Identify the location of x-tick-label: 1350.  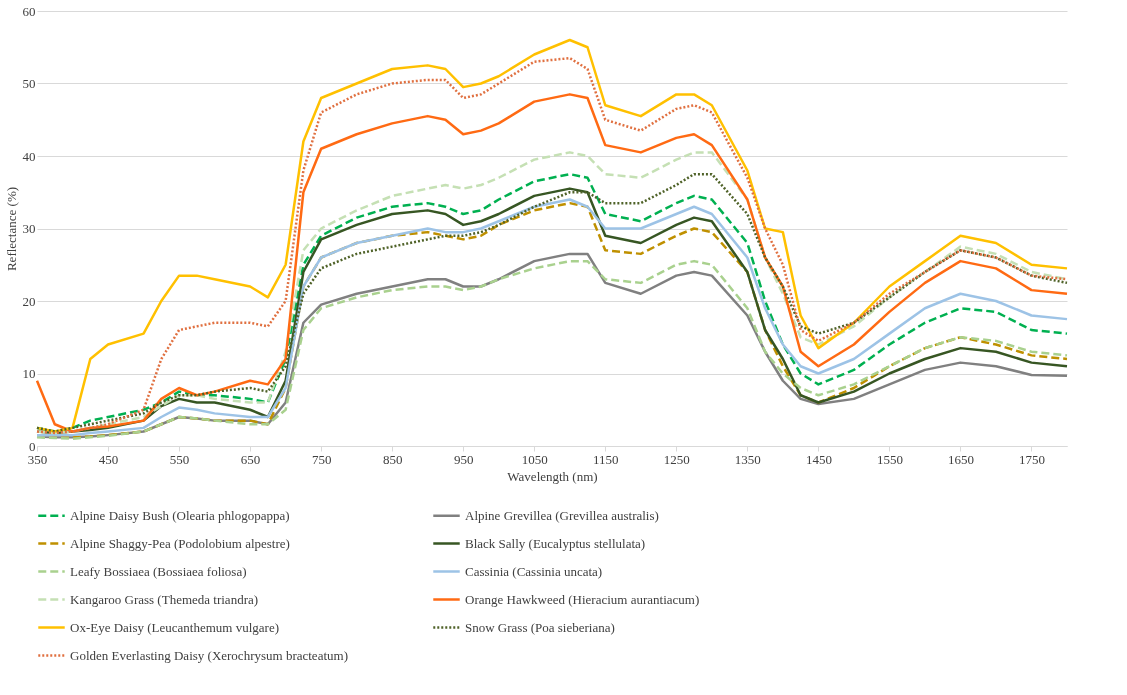
(747, 459).